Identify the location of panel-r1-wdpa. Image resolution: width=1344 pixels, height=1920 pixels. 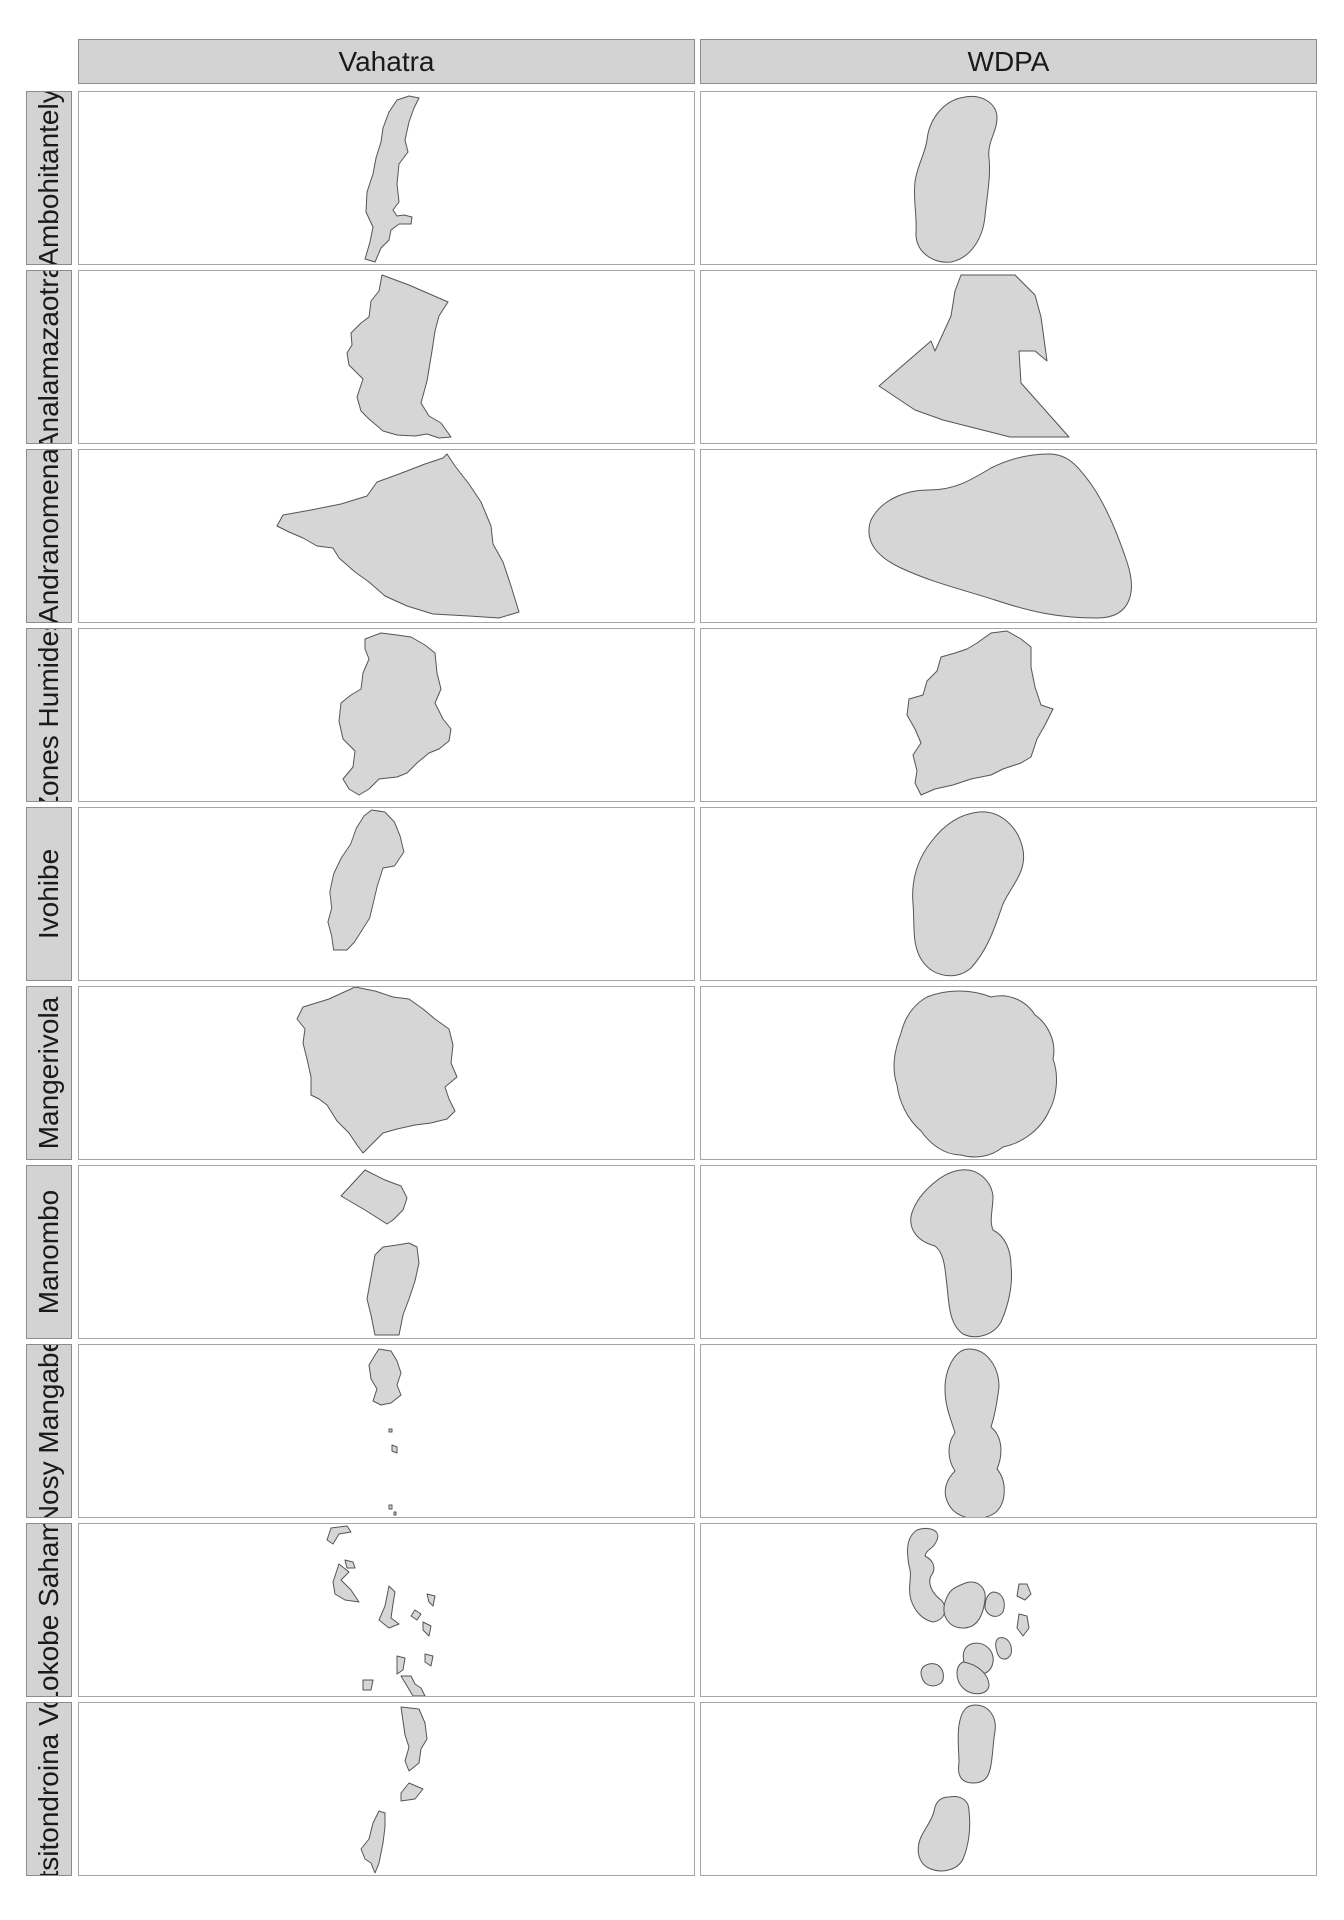
(1008, 178).